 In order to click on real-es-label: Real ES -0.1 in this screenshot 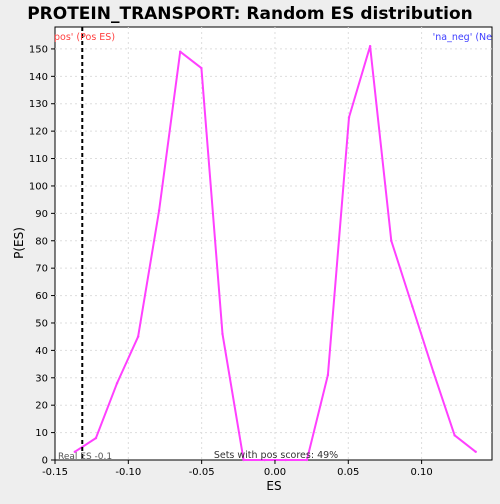, I will do `click(85, 457)`.